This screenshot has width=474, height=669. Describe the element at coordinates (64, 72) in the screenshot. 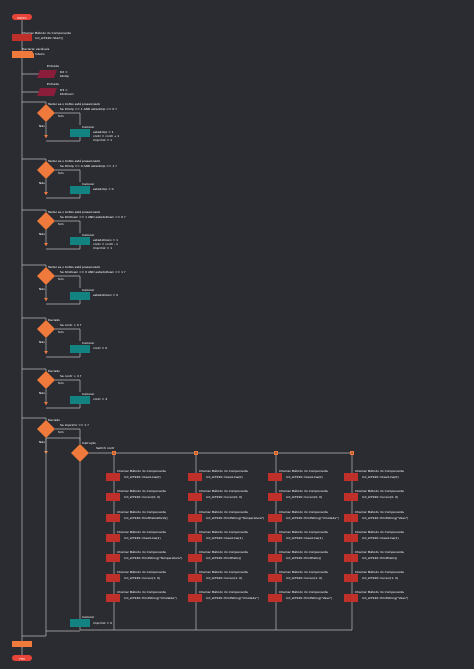

I see `input-block-line: D2 =` at that location.